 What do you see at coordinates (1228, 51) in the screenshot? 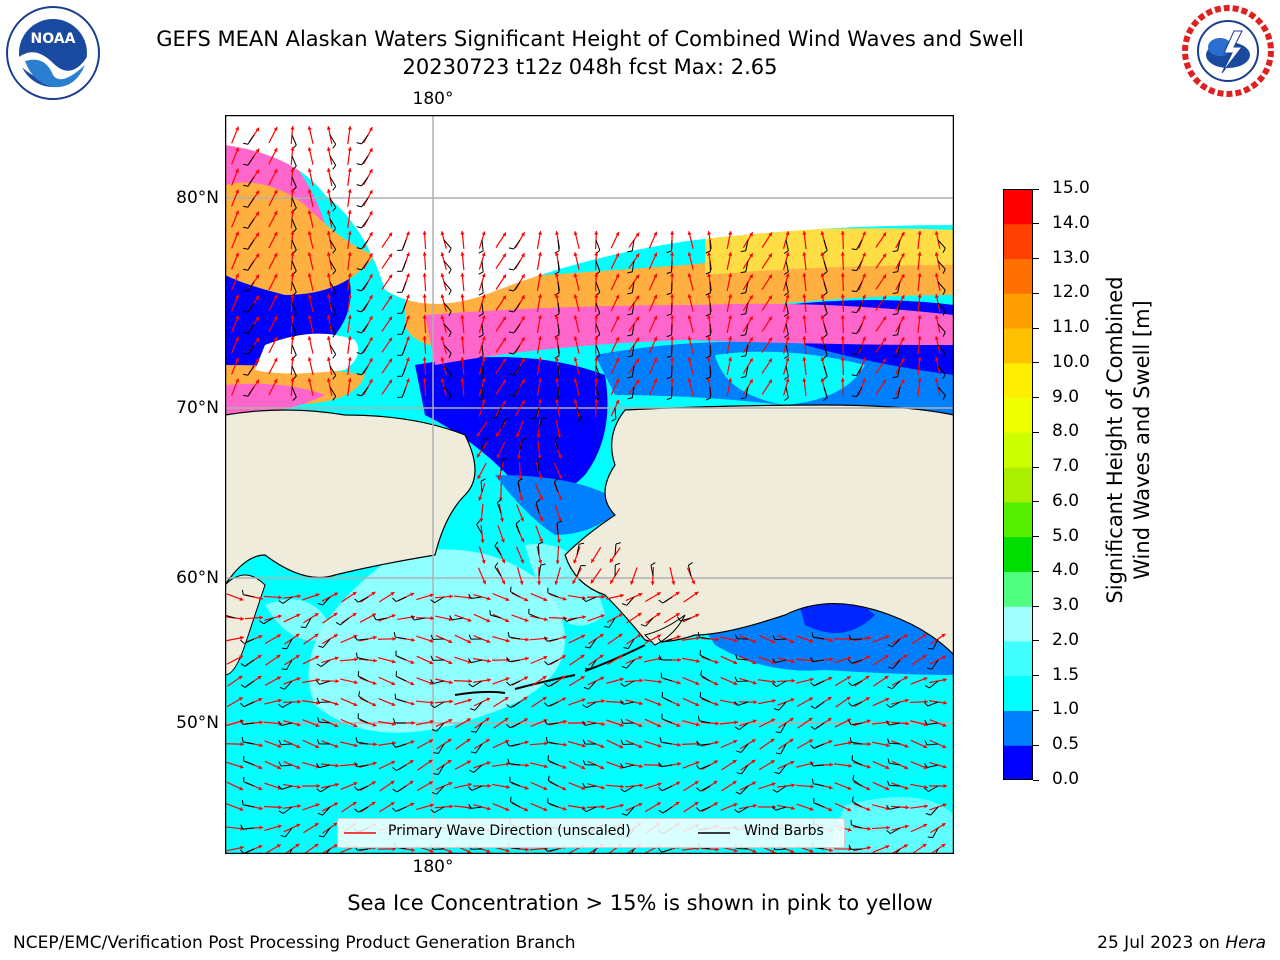
I see `nws-logo` at bounding box center [1228, 51].